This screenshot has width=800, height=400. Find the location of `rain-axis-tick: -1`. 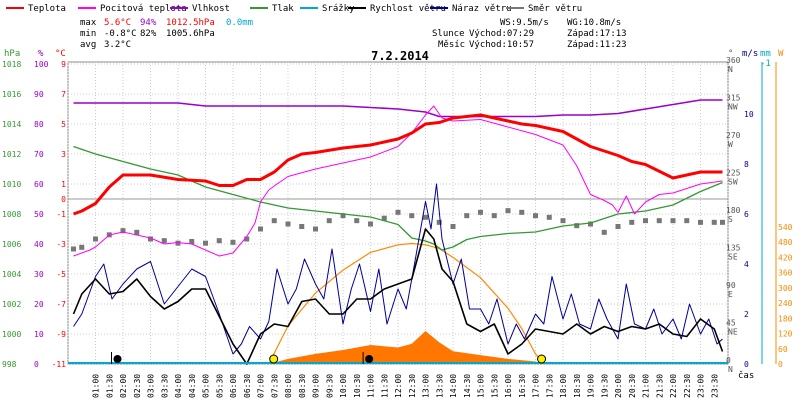

rain-axis-tick: -1 is located at coordinates (765, 64).